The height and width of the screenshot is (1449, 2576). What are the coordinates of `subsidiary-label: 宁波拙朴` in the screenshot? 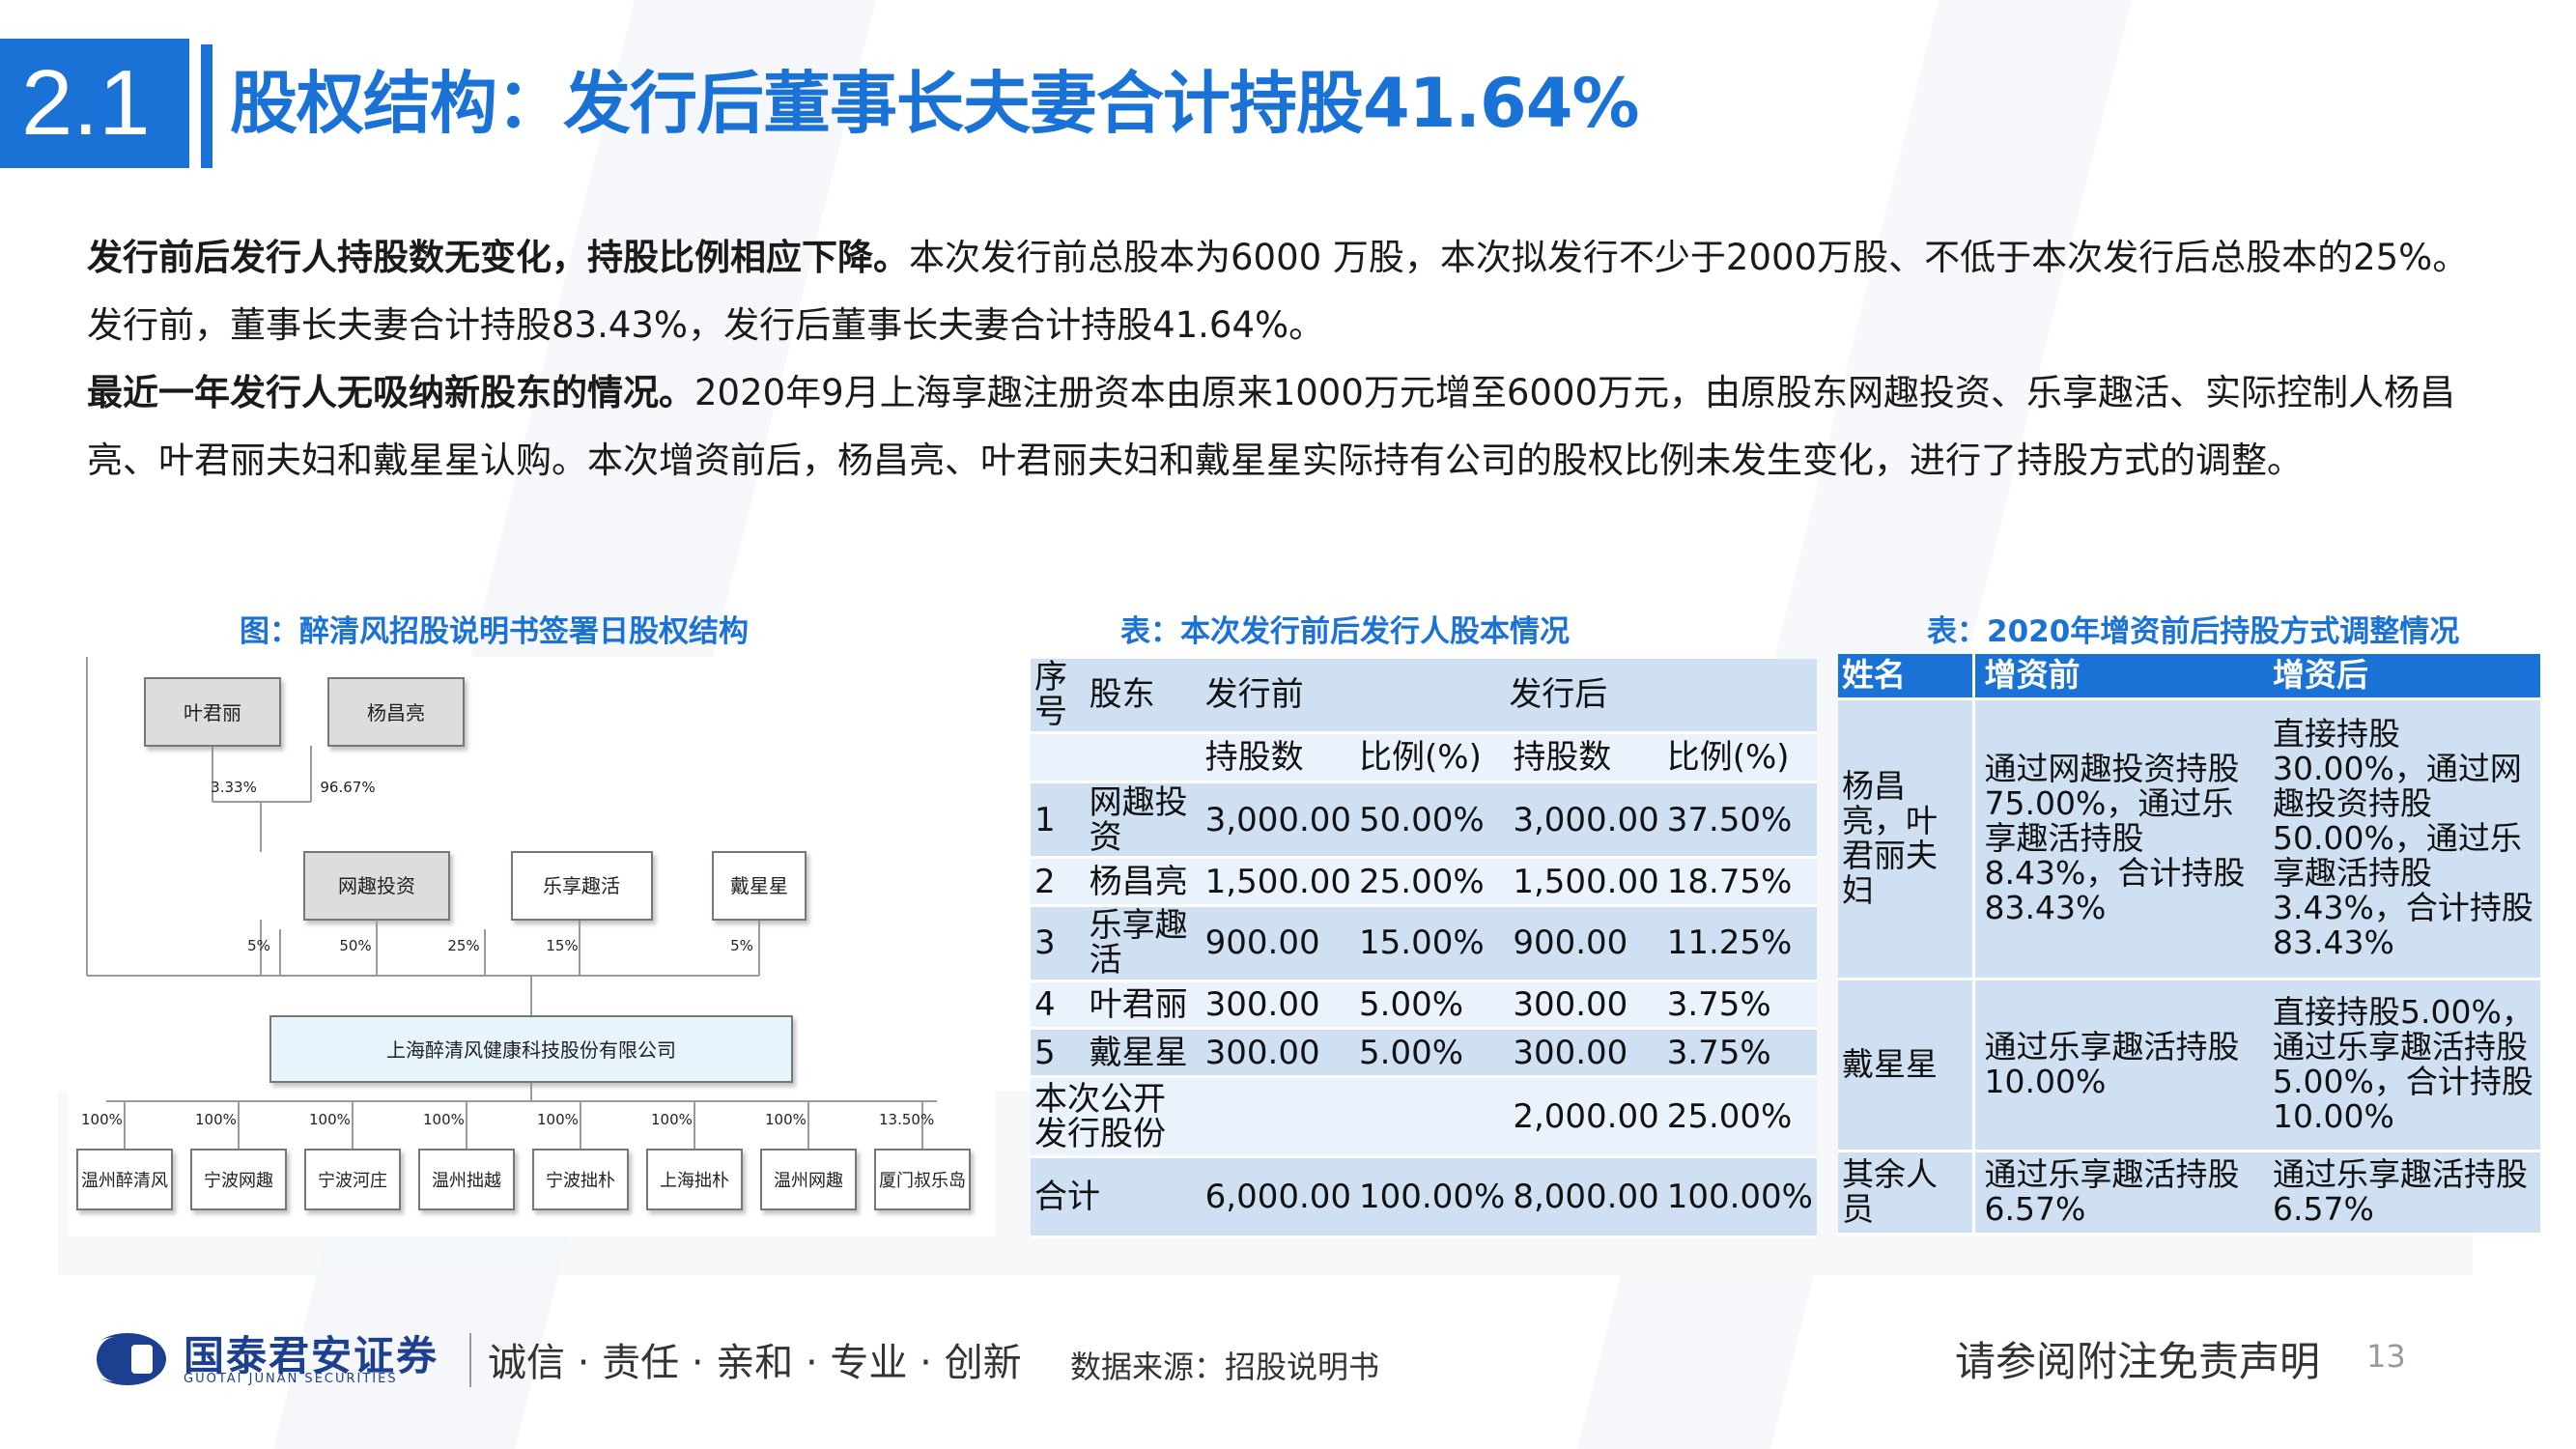 It's located at (580, 1181).